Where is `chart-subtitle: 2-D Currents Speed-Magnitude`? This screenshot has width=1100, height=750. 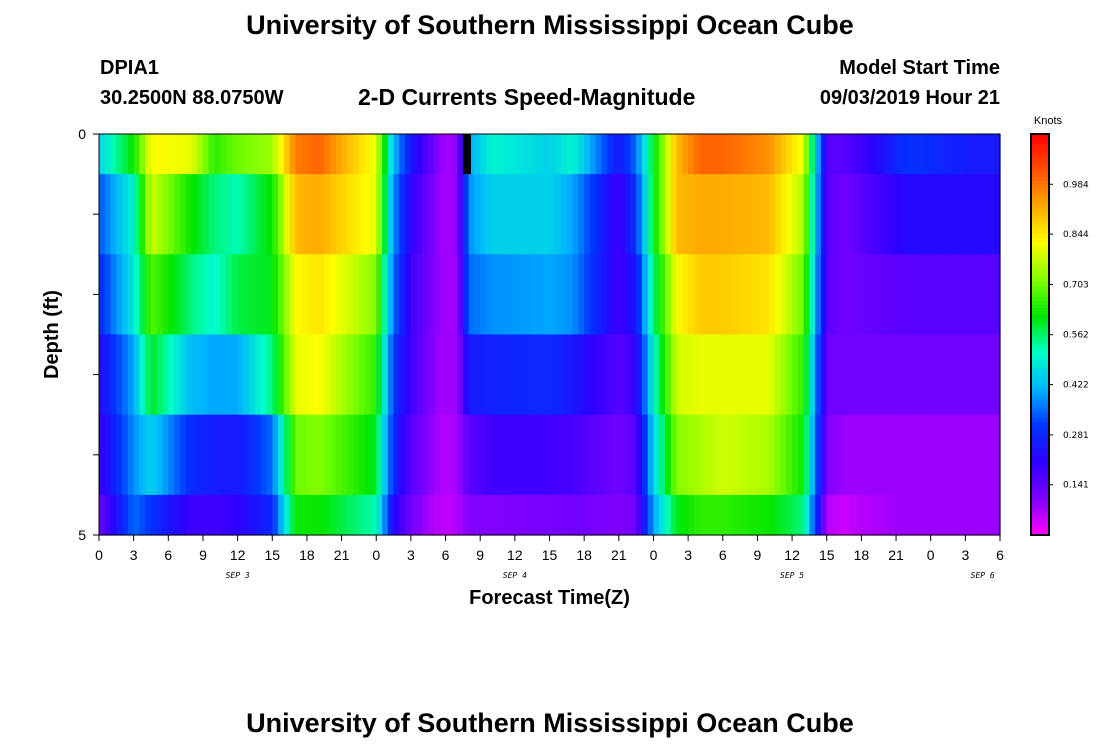
chart-subtitle: 2-D Currents Speed-Magnitude is located at coordinates (527, 97).